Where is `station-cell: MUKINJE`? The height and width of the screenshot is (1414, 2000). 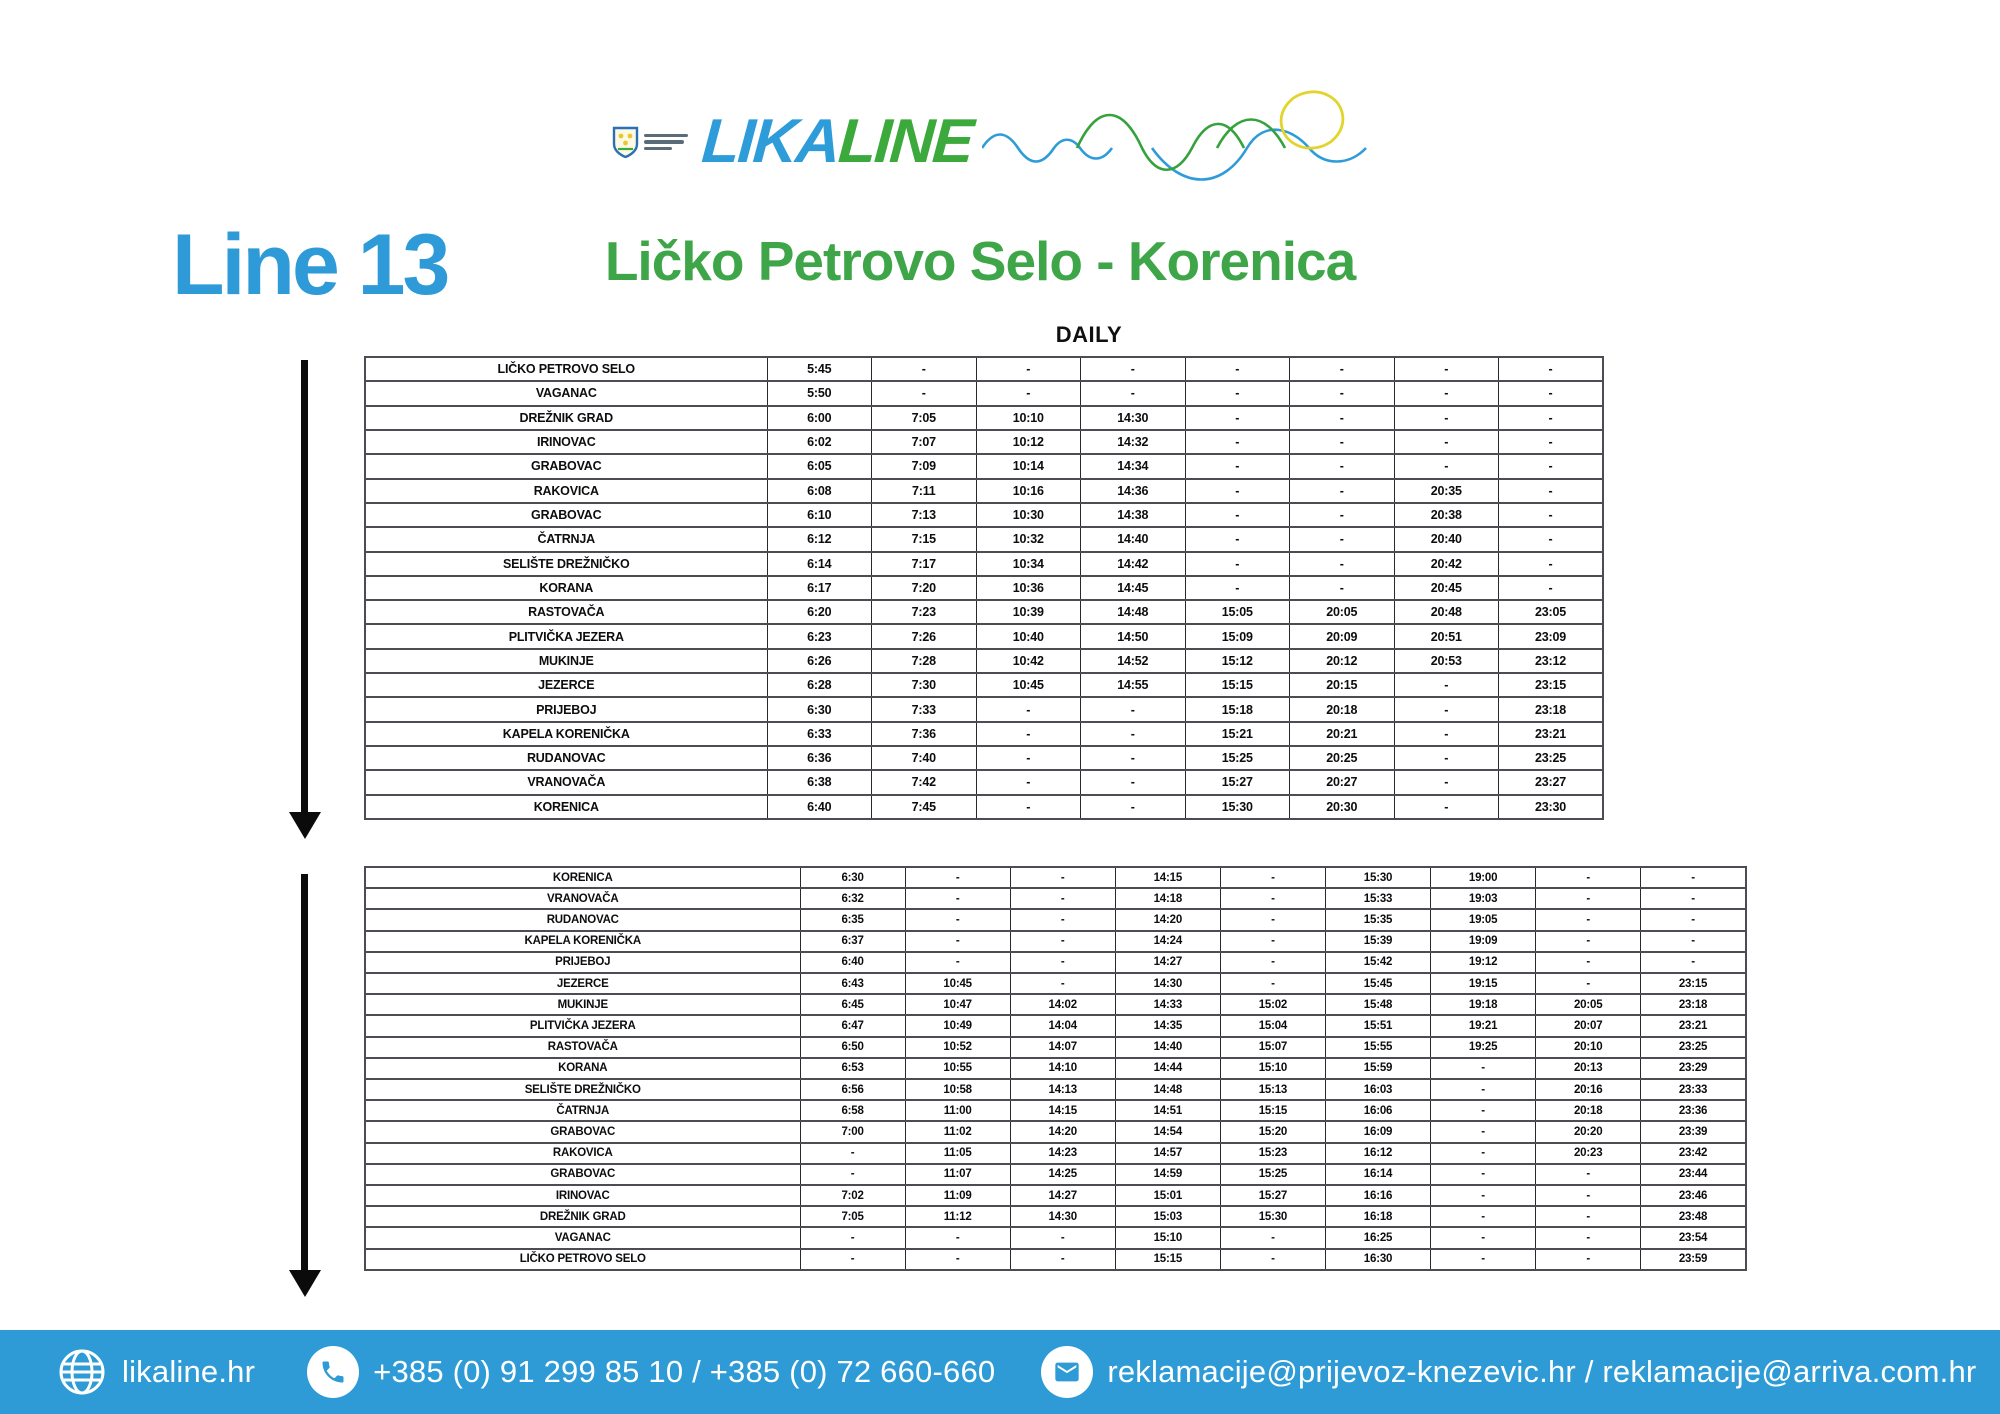
station-cell: MUKINJE is located at coordinates (566, 661).